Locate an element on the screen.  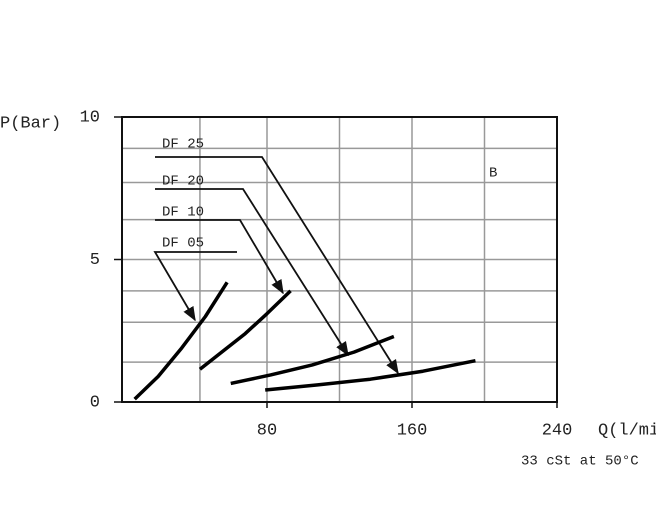
x-tick-label: 80 is located at coordinates (267, 430).